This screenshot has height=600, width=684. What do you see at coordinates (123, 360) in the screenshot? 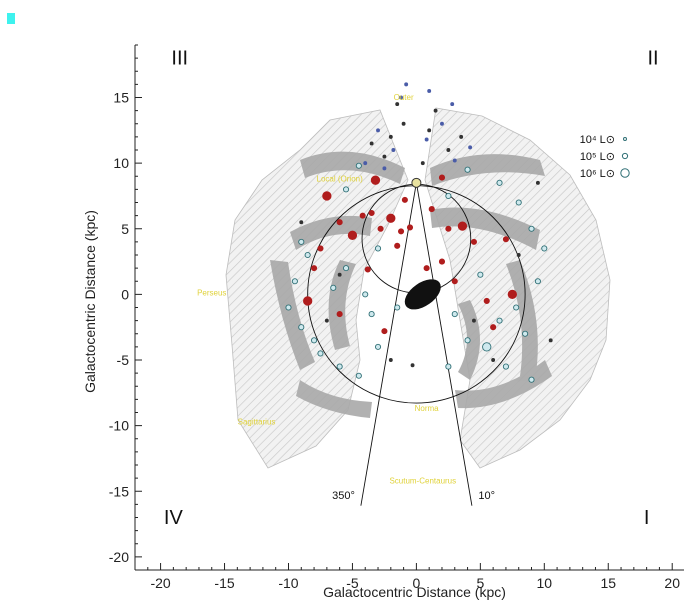
I see `y-tick-label: -5` at bounding box center [123, 360].